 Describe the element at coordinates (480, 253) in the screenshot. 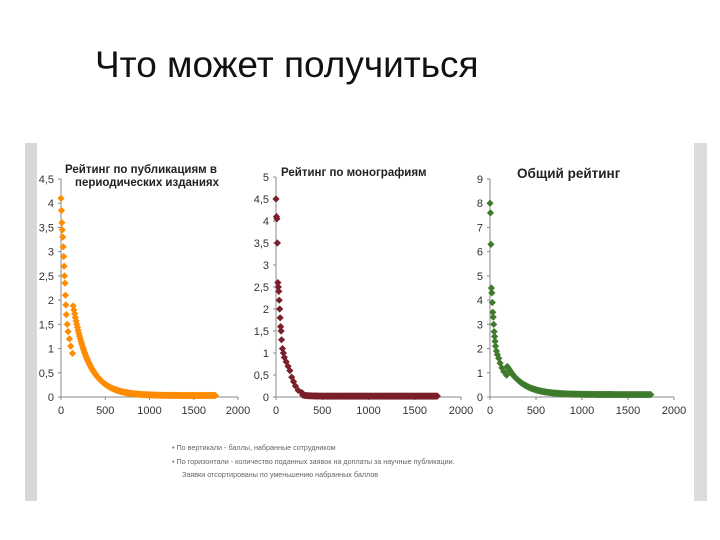

I see `chart3-y-tick-label: 6` at that location.